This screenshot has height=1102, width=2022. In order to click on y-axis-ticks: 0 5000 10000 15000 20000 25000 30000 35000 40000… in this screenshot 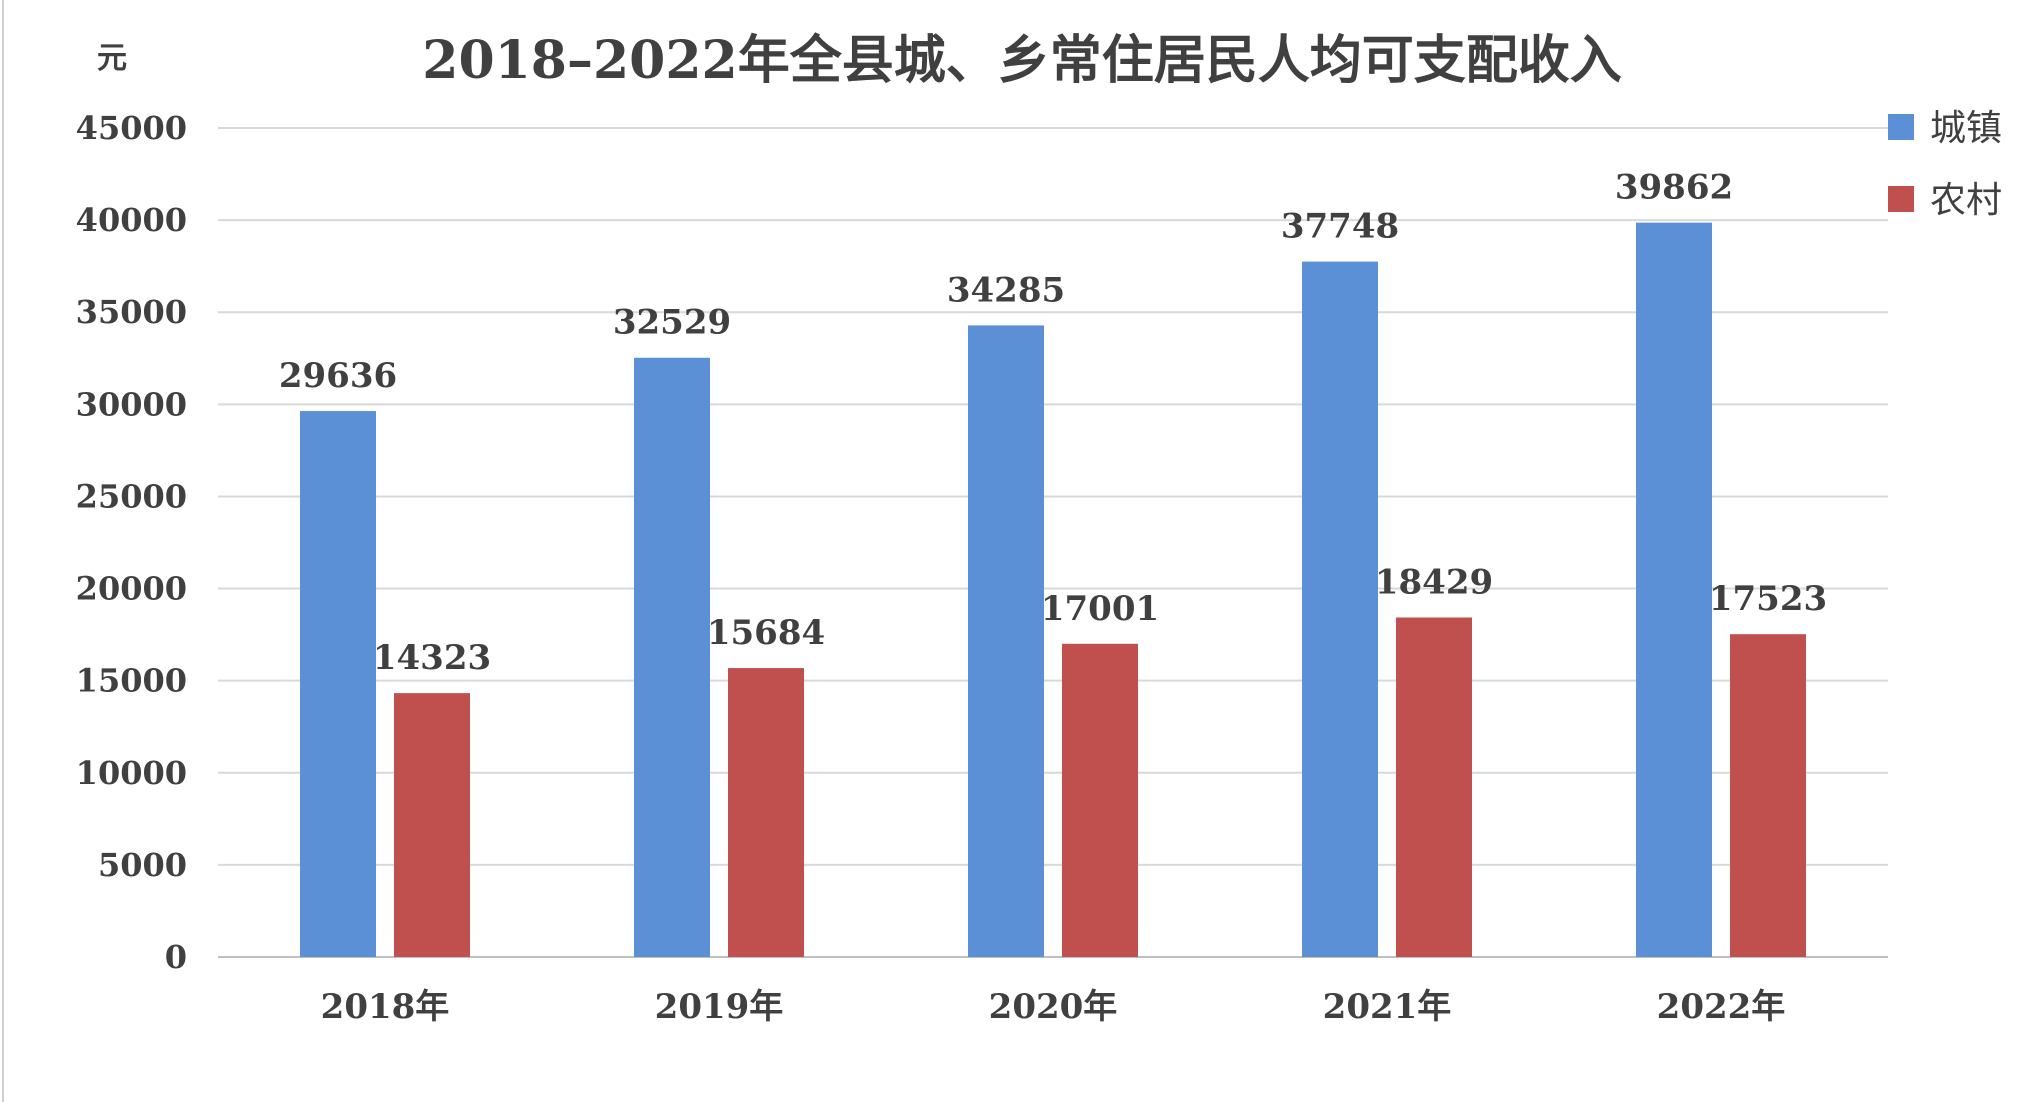, I will do `click(131, 542)`.